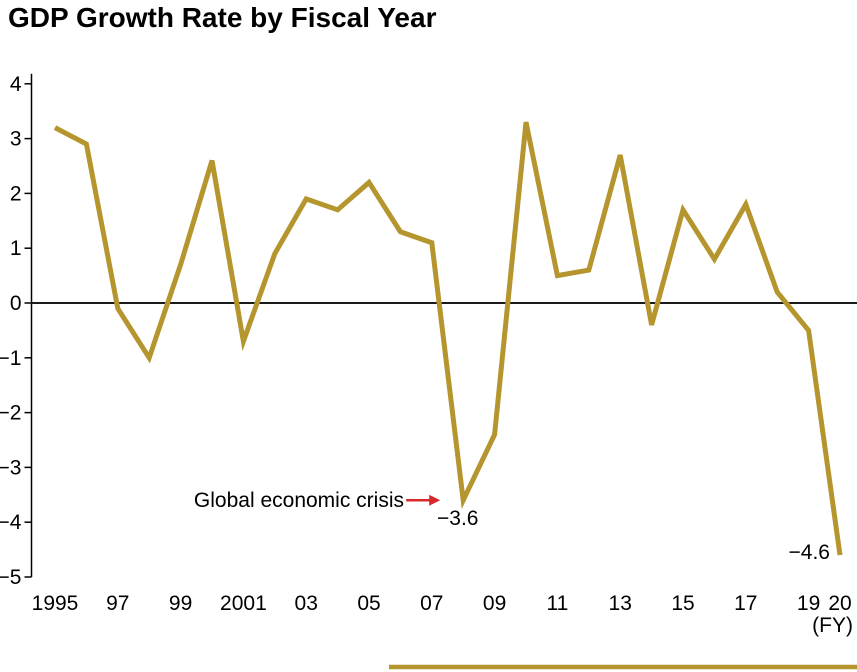 This screenshot has width=857, height=672. What do you see at coordinates (16, 303) in the screenshot?
I see `y-tick-label: 0` at bounding box center [16, 303].